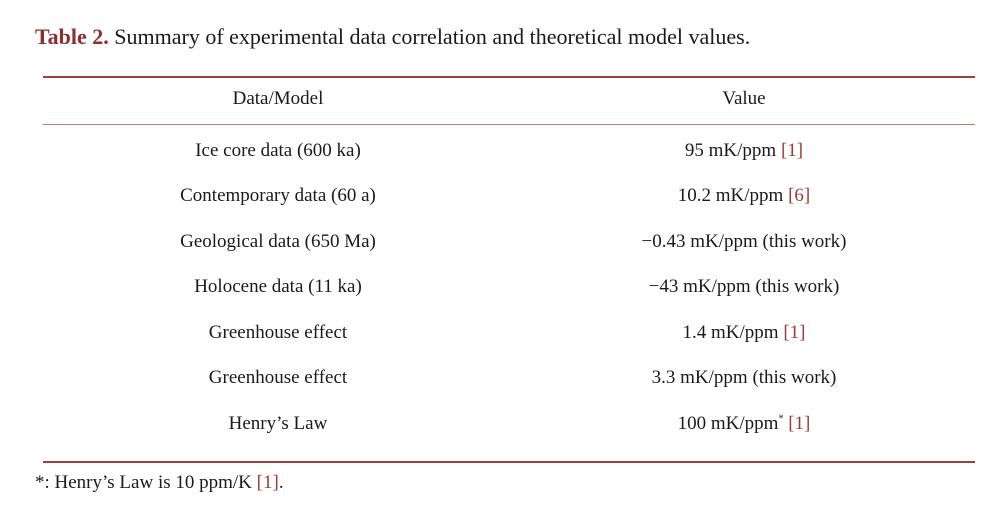 The image size is (999, 516). Describe the element at coordinates (278, 98) in the screenshot. I see `header-data-model: Data/Model` at that location.